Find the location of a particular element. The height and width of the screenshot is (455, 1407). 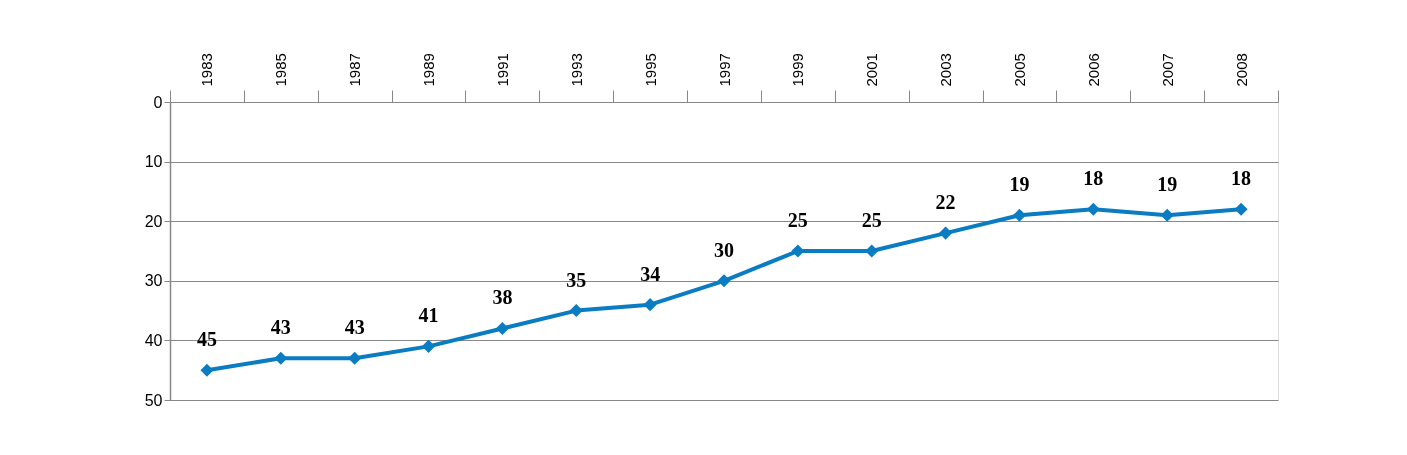

x-tick-label: 2005 is located at coordinates (1019, 70).